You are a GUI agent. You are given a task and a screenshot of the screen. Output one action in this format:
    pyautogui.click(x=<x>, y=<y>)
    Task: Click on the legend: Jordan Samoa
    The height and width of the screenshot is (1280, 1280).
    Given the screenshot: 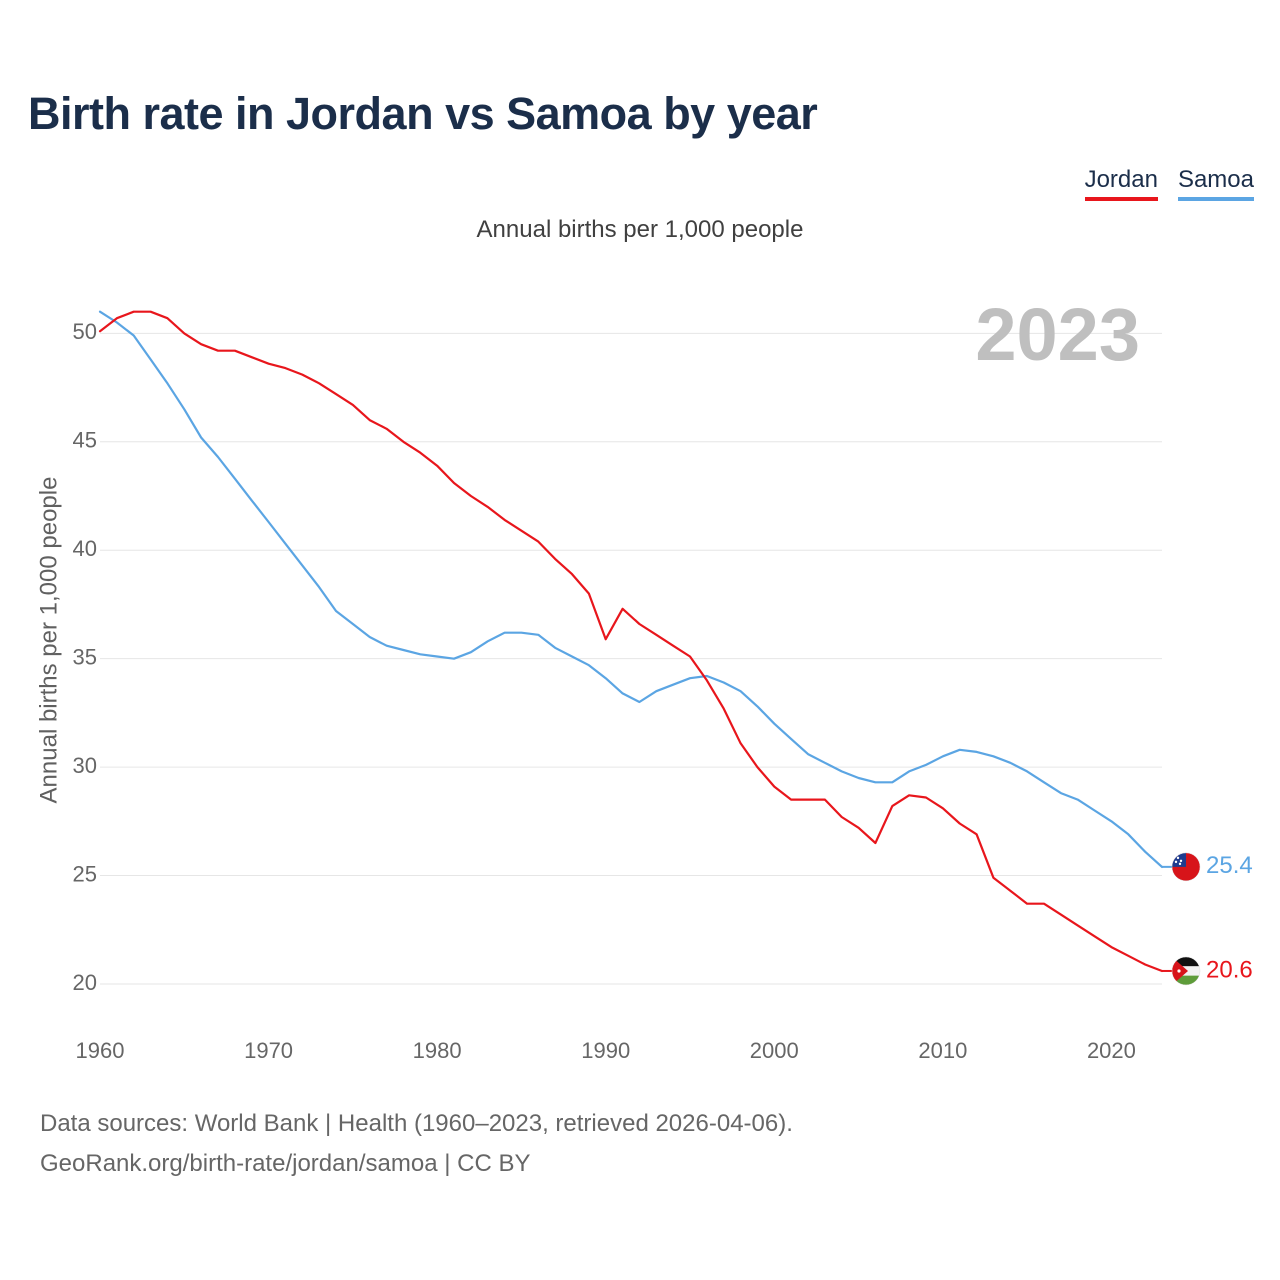 What is the action you would take?
    pyautogui.click(x=1169, y=183)
    